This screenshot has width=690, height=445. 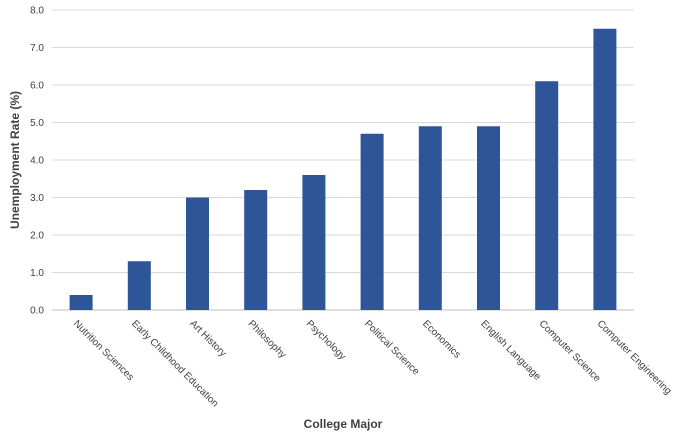 What do you see at coordinates (207, 338) in the screenshot?
I see `x-tick-label: Art History` at bounding box center [207, 338].